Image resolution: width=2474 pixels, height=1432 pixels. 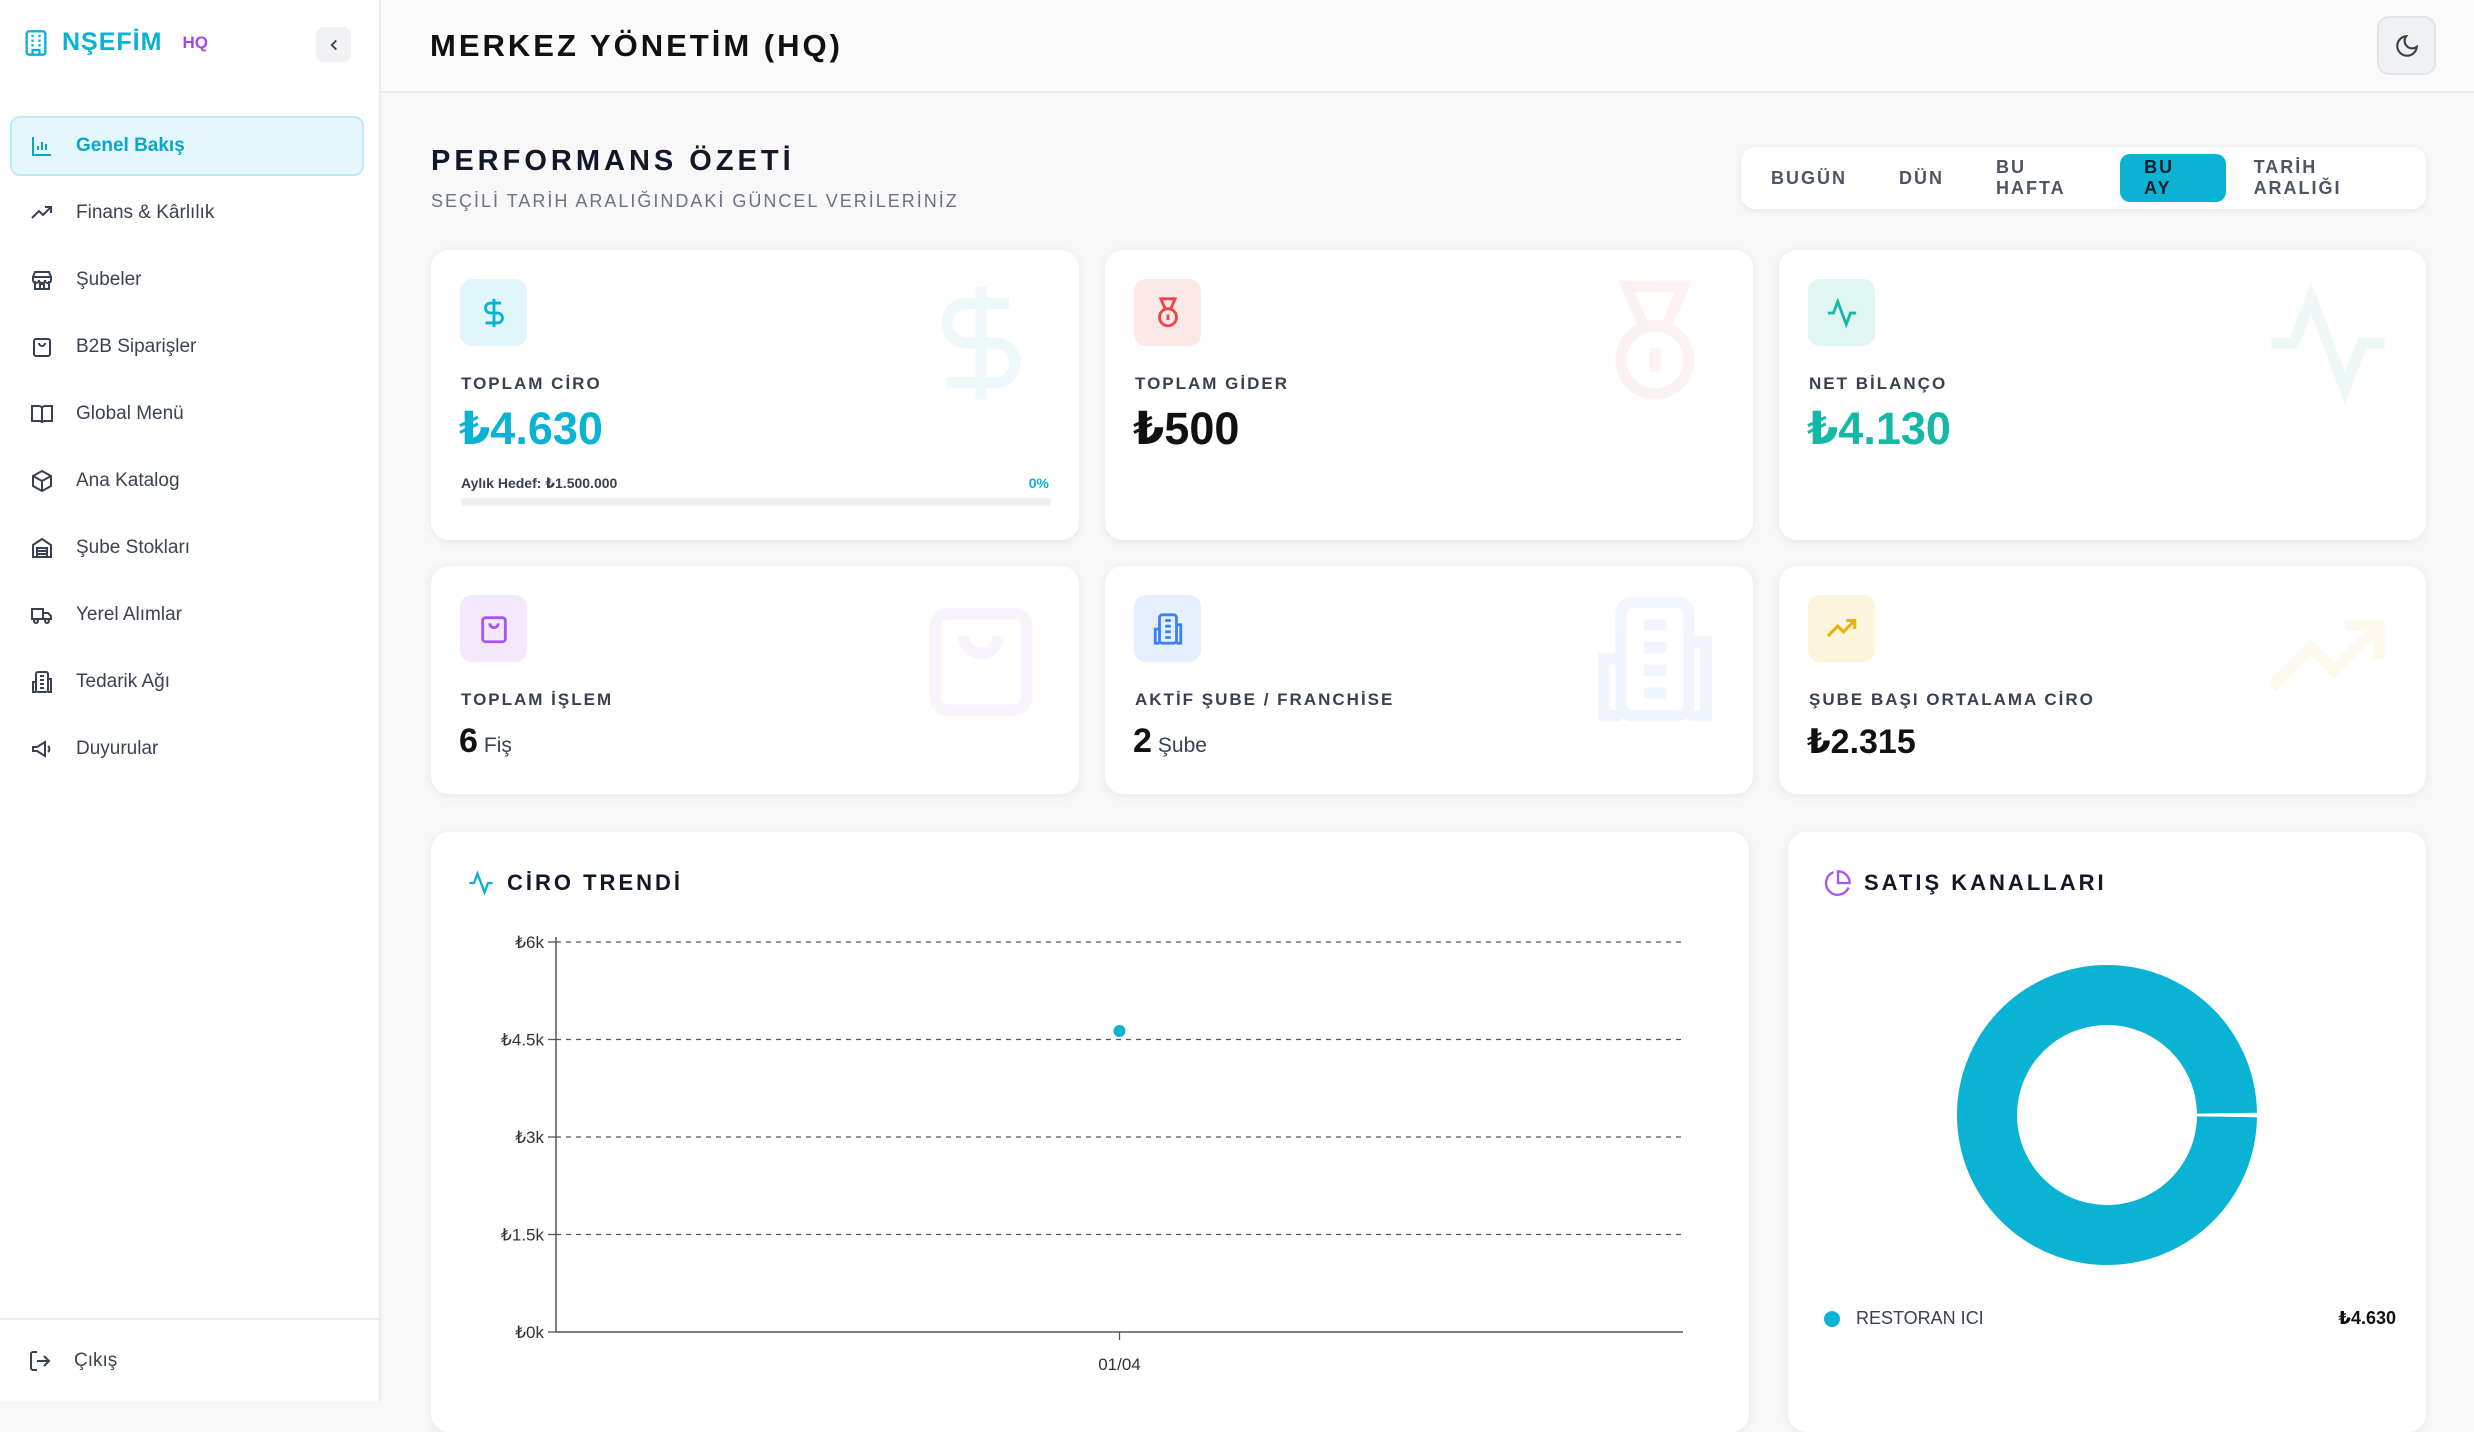 What do you see at coordinates (2173, 178) in the screenshot?
I see `range-tab-3: BU AY` at bounding box center [2173, 178].